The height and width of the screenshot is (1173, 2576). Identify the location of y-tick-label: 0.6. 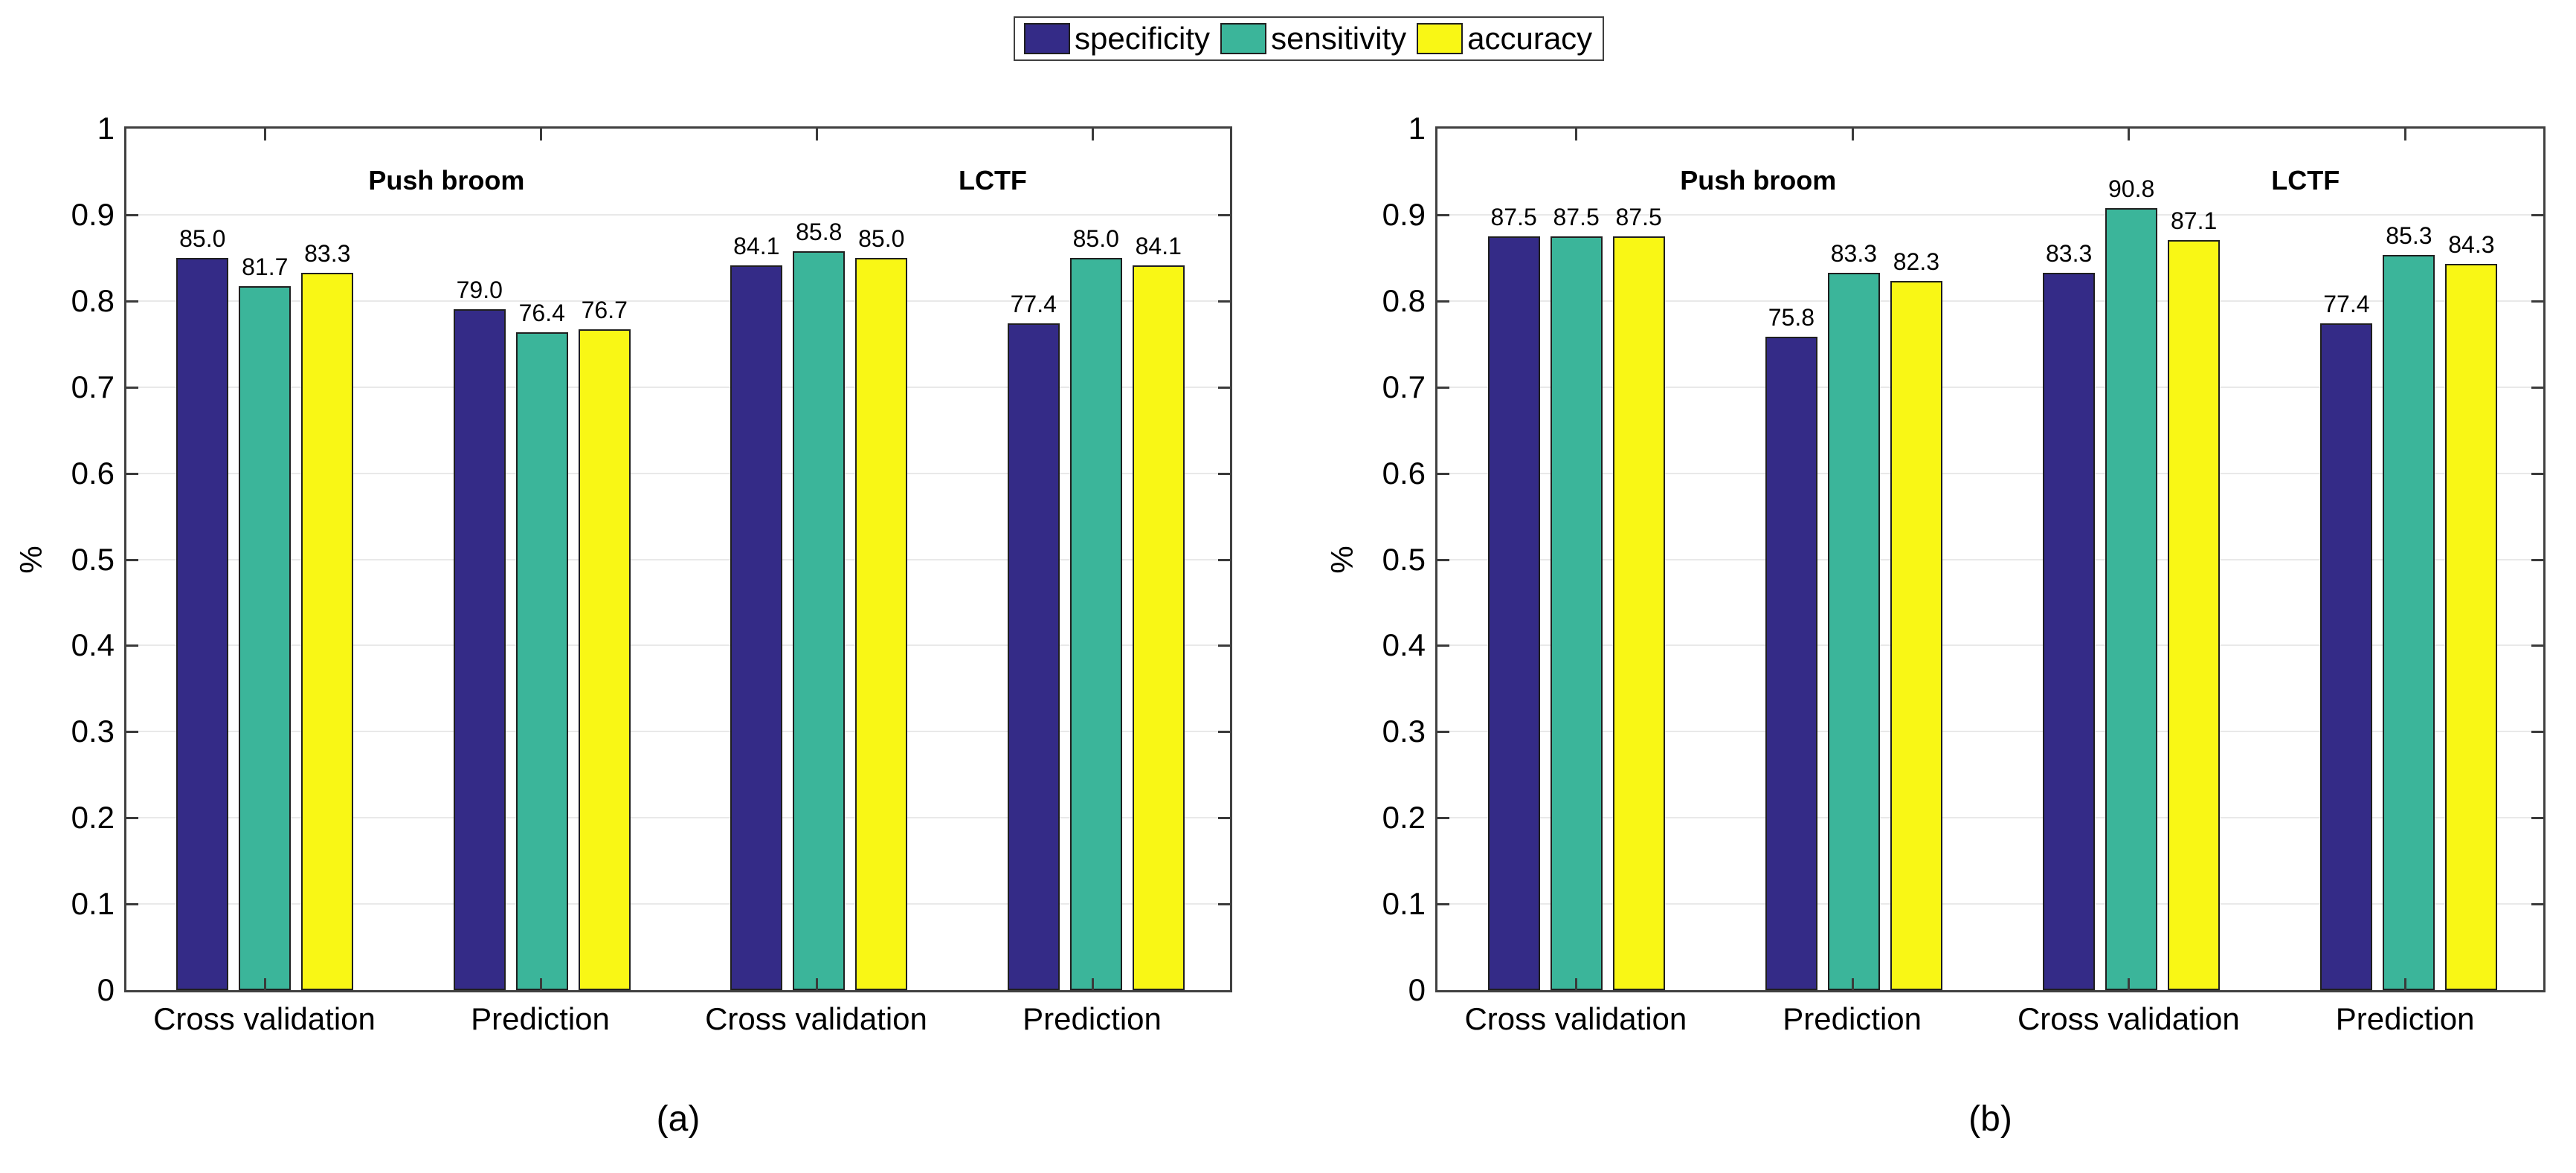
(93, 473).